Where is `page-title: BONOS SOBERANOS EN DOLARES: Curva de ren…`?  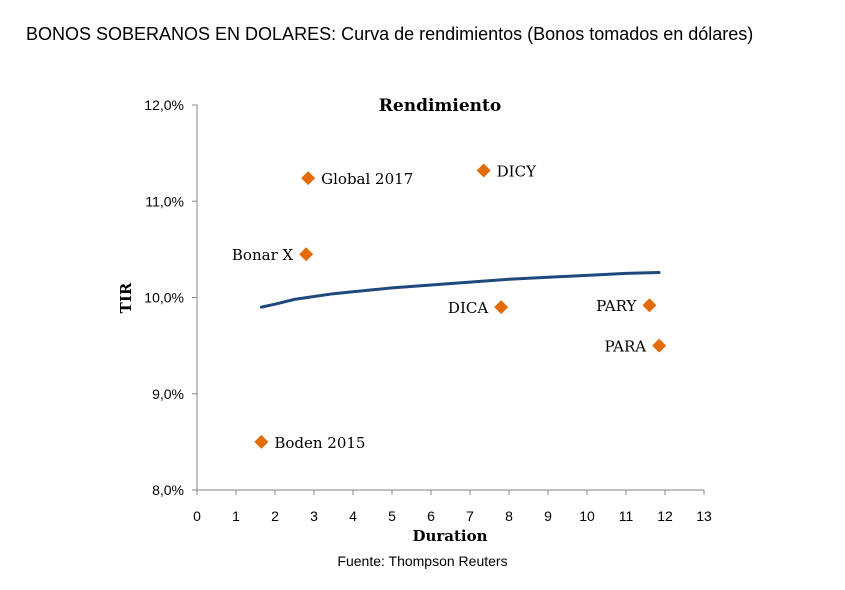 page-title: BONOS SOBERANOS EN DOLARES: Curva de ren… is located at coordinates (390, 34).